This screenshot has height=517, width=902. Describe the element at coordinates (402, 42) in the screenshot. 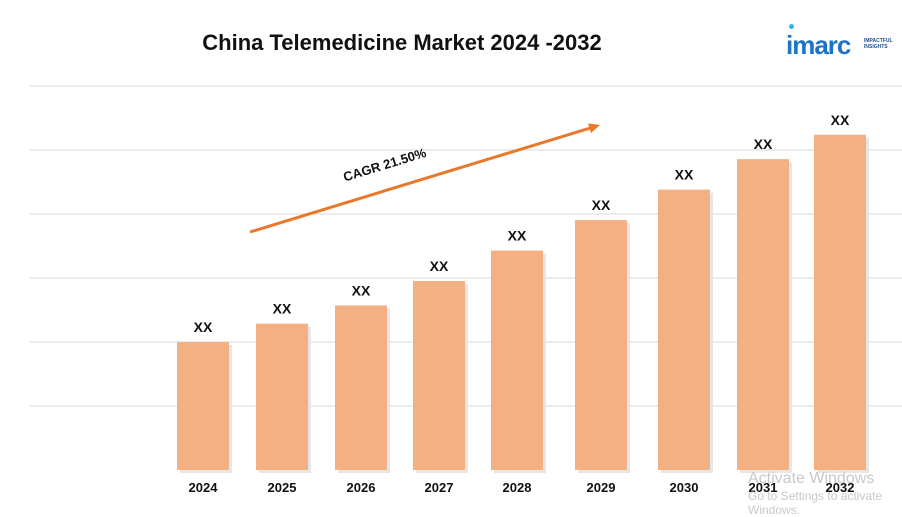

I see `chart-title: China Telemedicine Market 2024 -2032` at that location.